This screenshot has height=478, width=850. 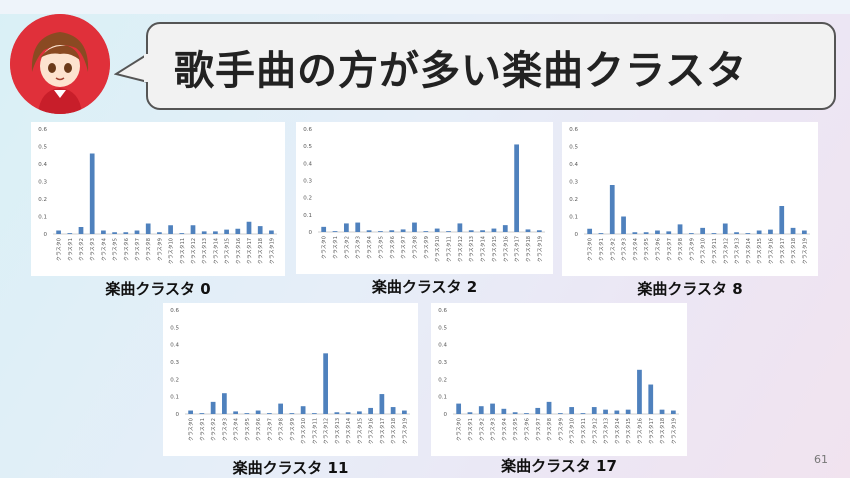 I want to click on x-tick-label: クラスタ19, so click(x=804, y=251).